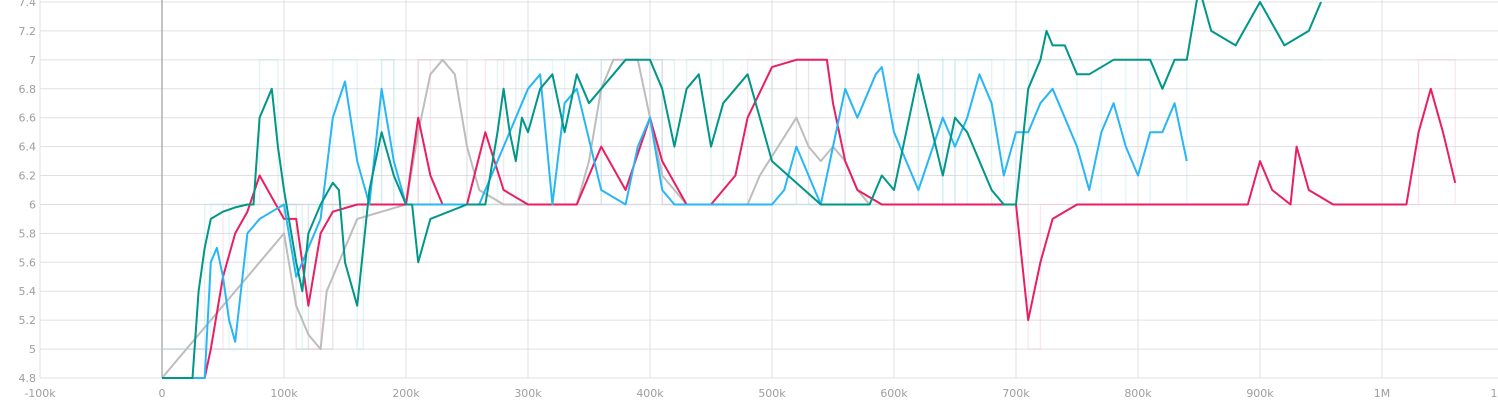 Image resolution: width=1498 pixels, height=400 pixels. What do you see at coordinates (1260, 393) in the screenshot?
I see `x-tick-label: 900k` at bounding box center [1260, 393].